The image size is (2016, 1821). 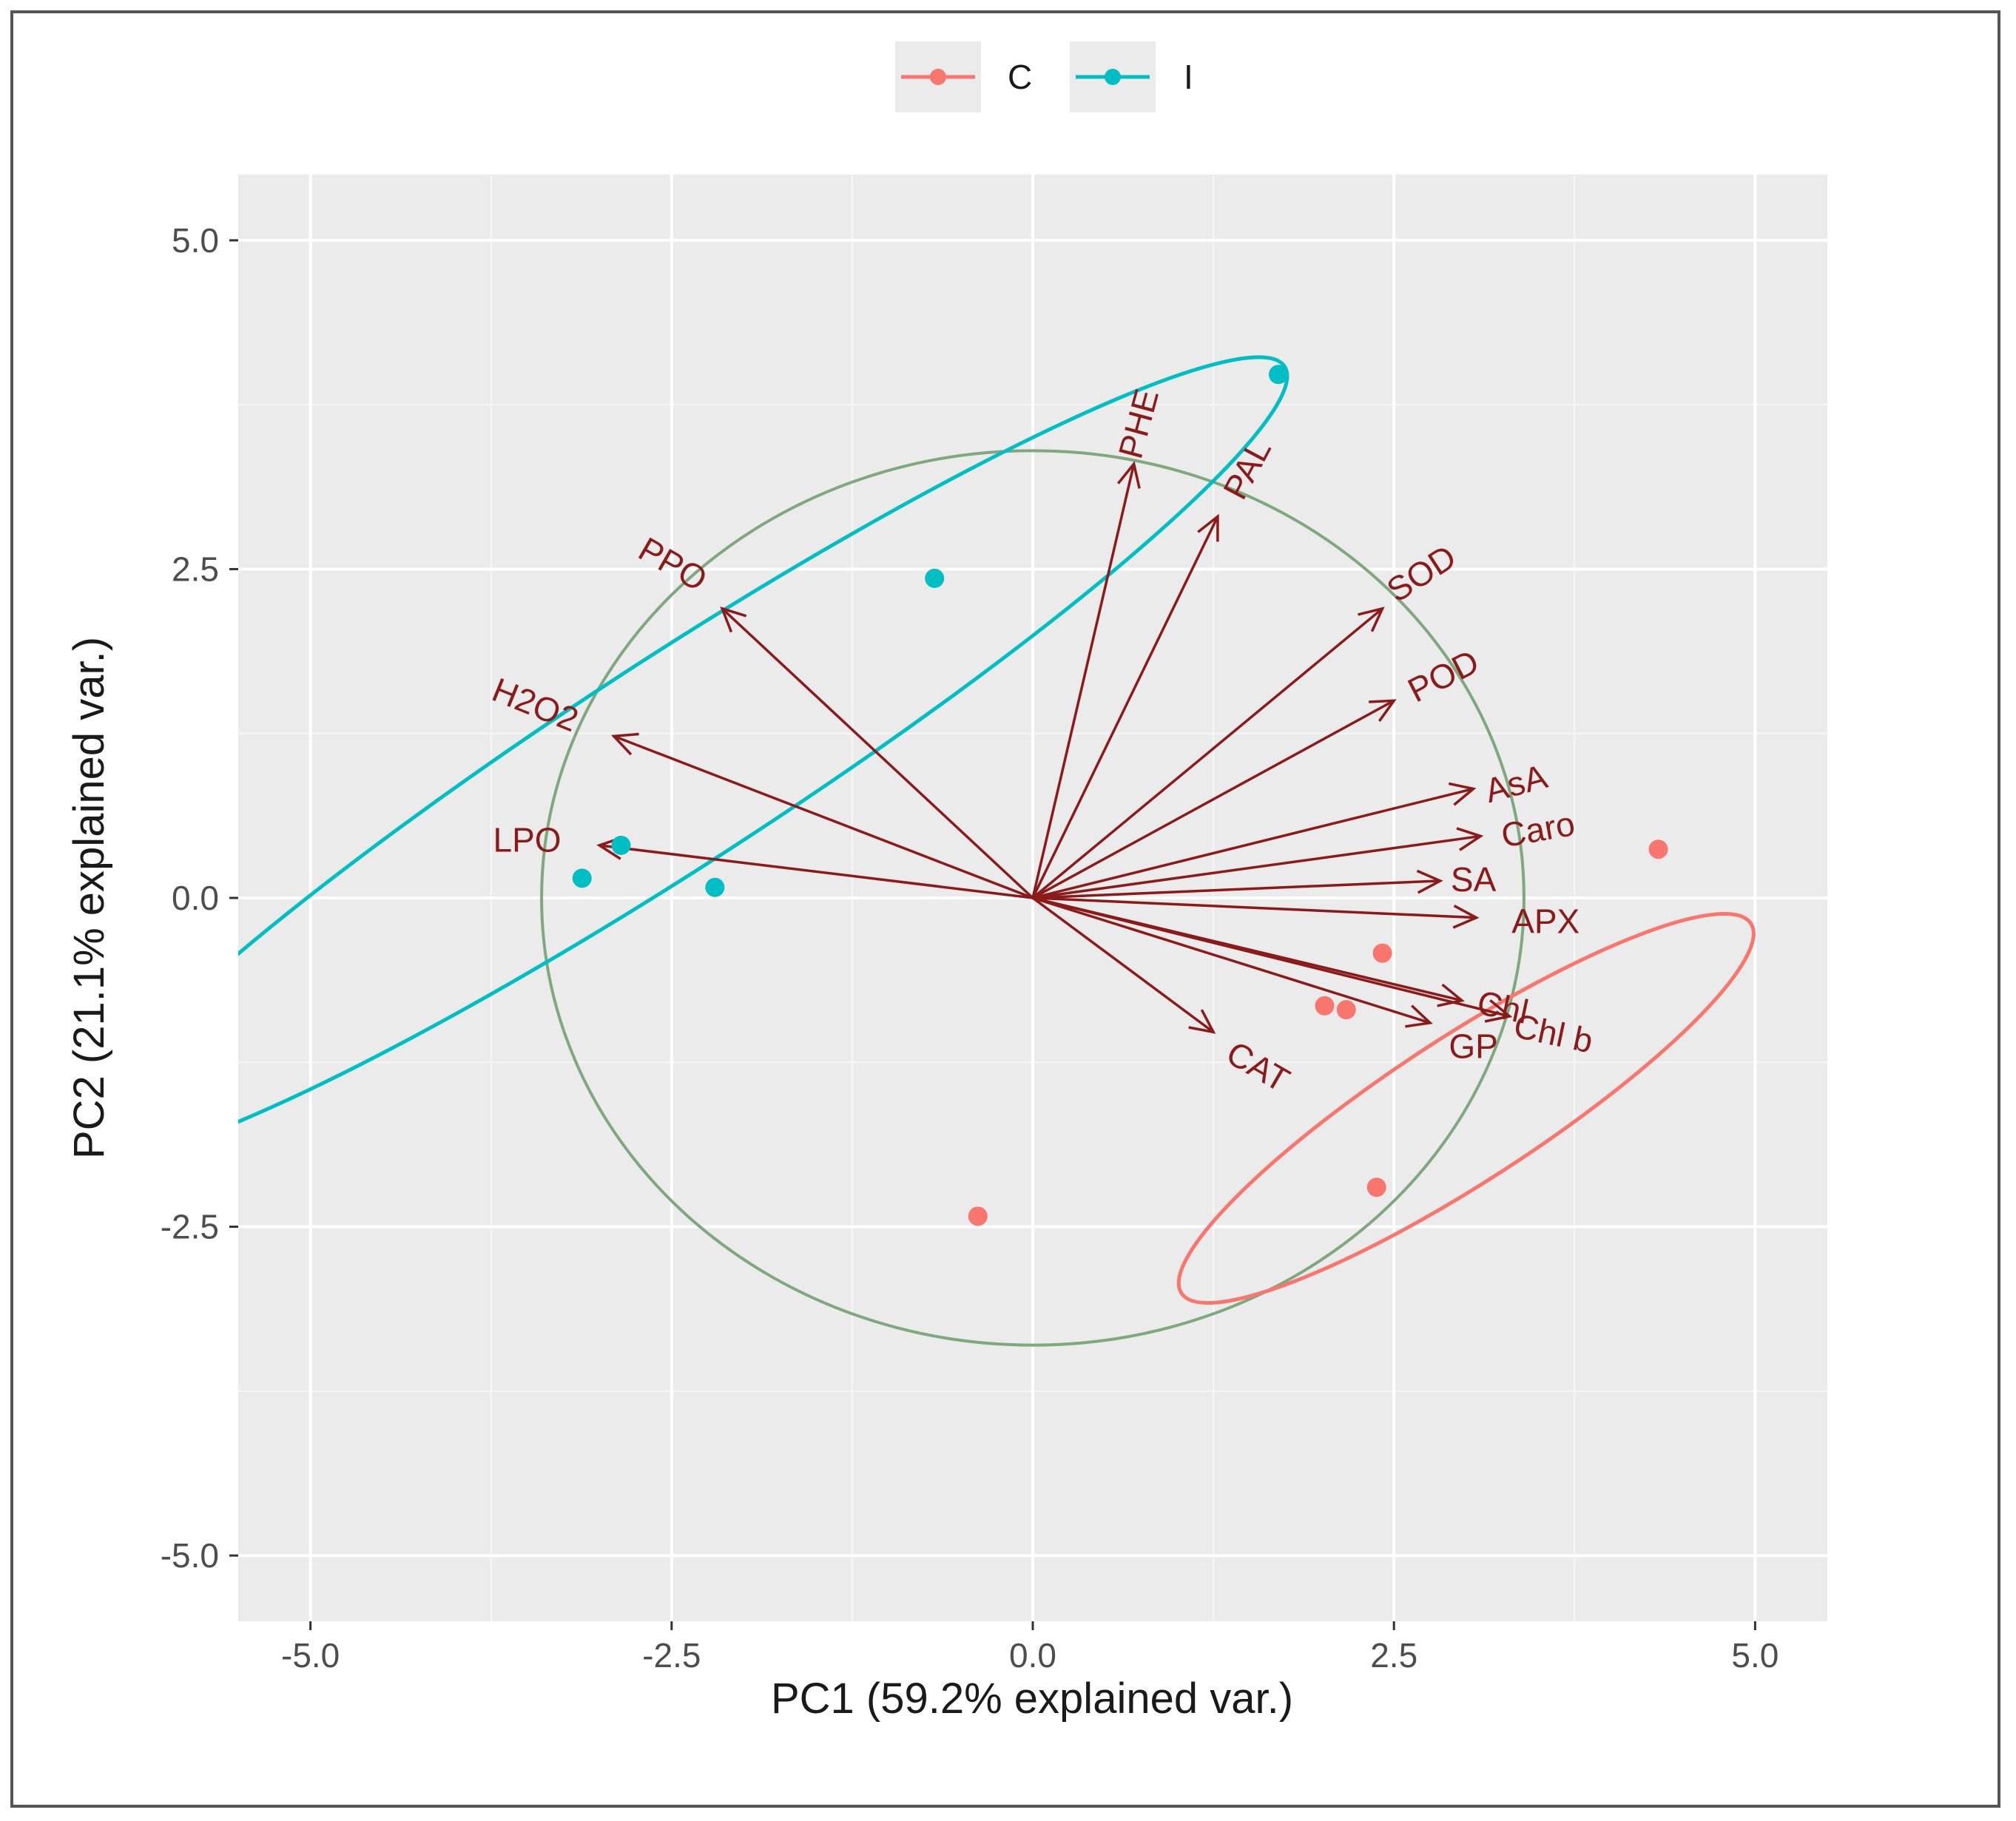 What do you see at coordinates (190, 1555) in the screenshot?
I see `y-tick-label: -5.0` at bounding box center [190, 1555].